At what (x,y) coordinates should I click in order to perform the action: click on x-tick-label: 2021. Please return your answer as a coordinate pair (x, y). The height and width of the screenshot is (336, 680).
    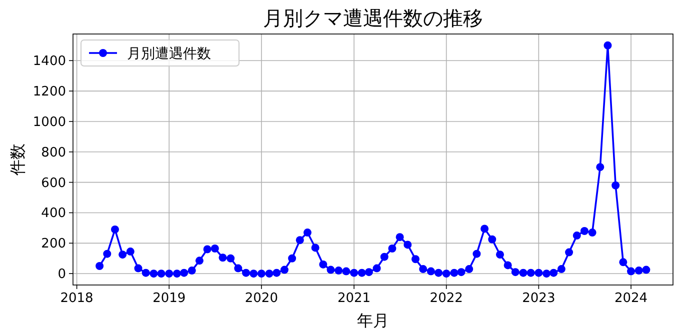
    Looking at the image, I should click on (354, 298).